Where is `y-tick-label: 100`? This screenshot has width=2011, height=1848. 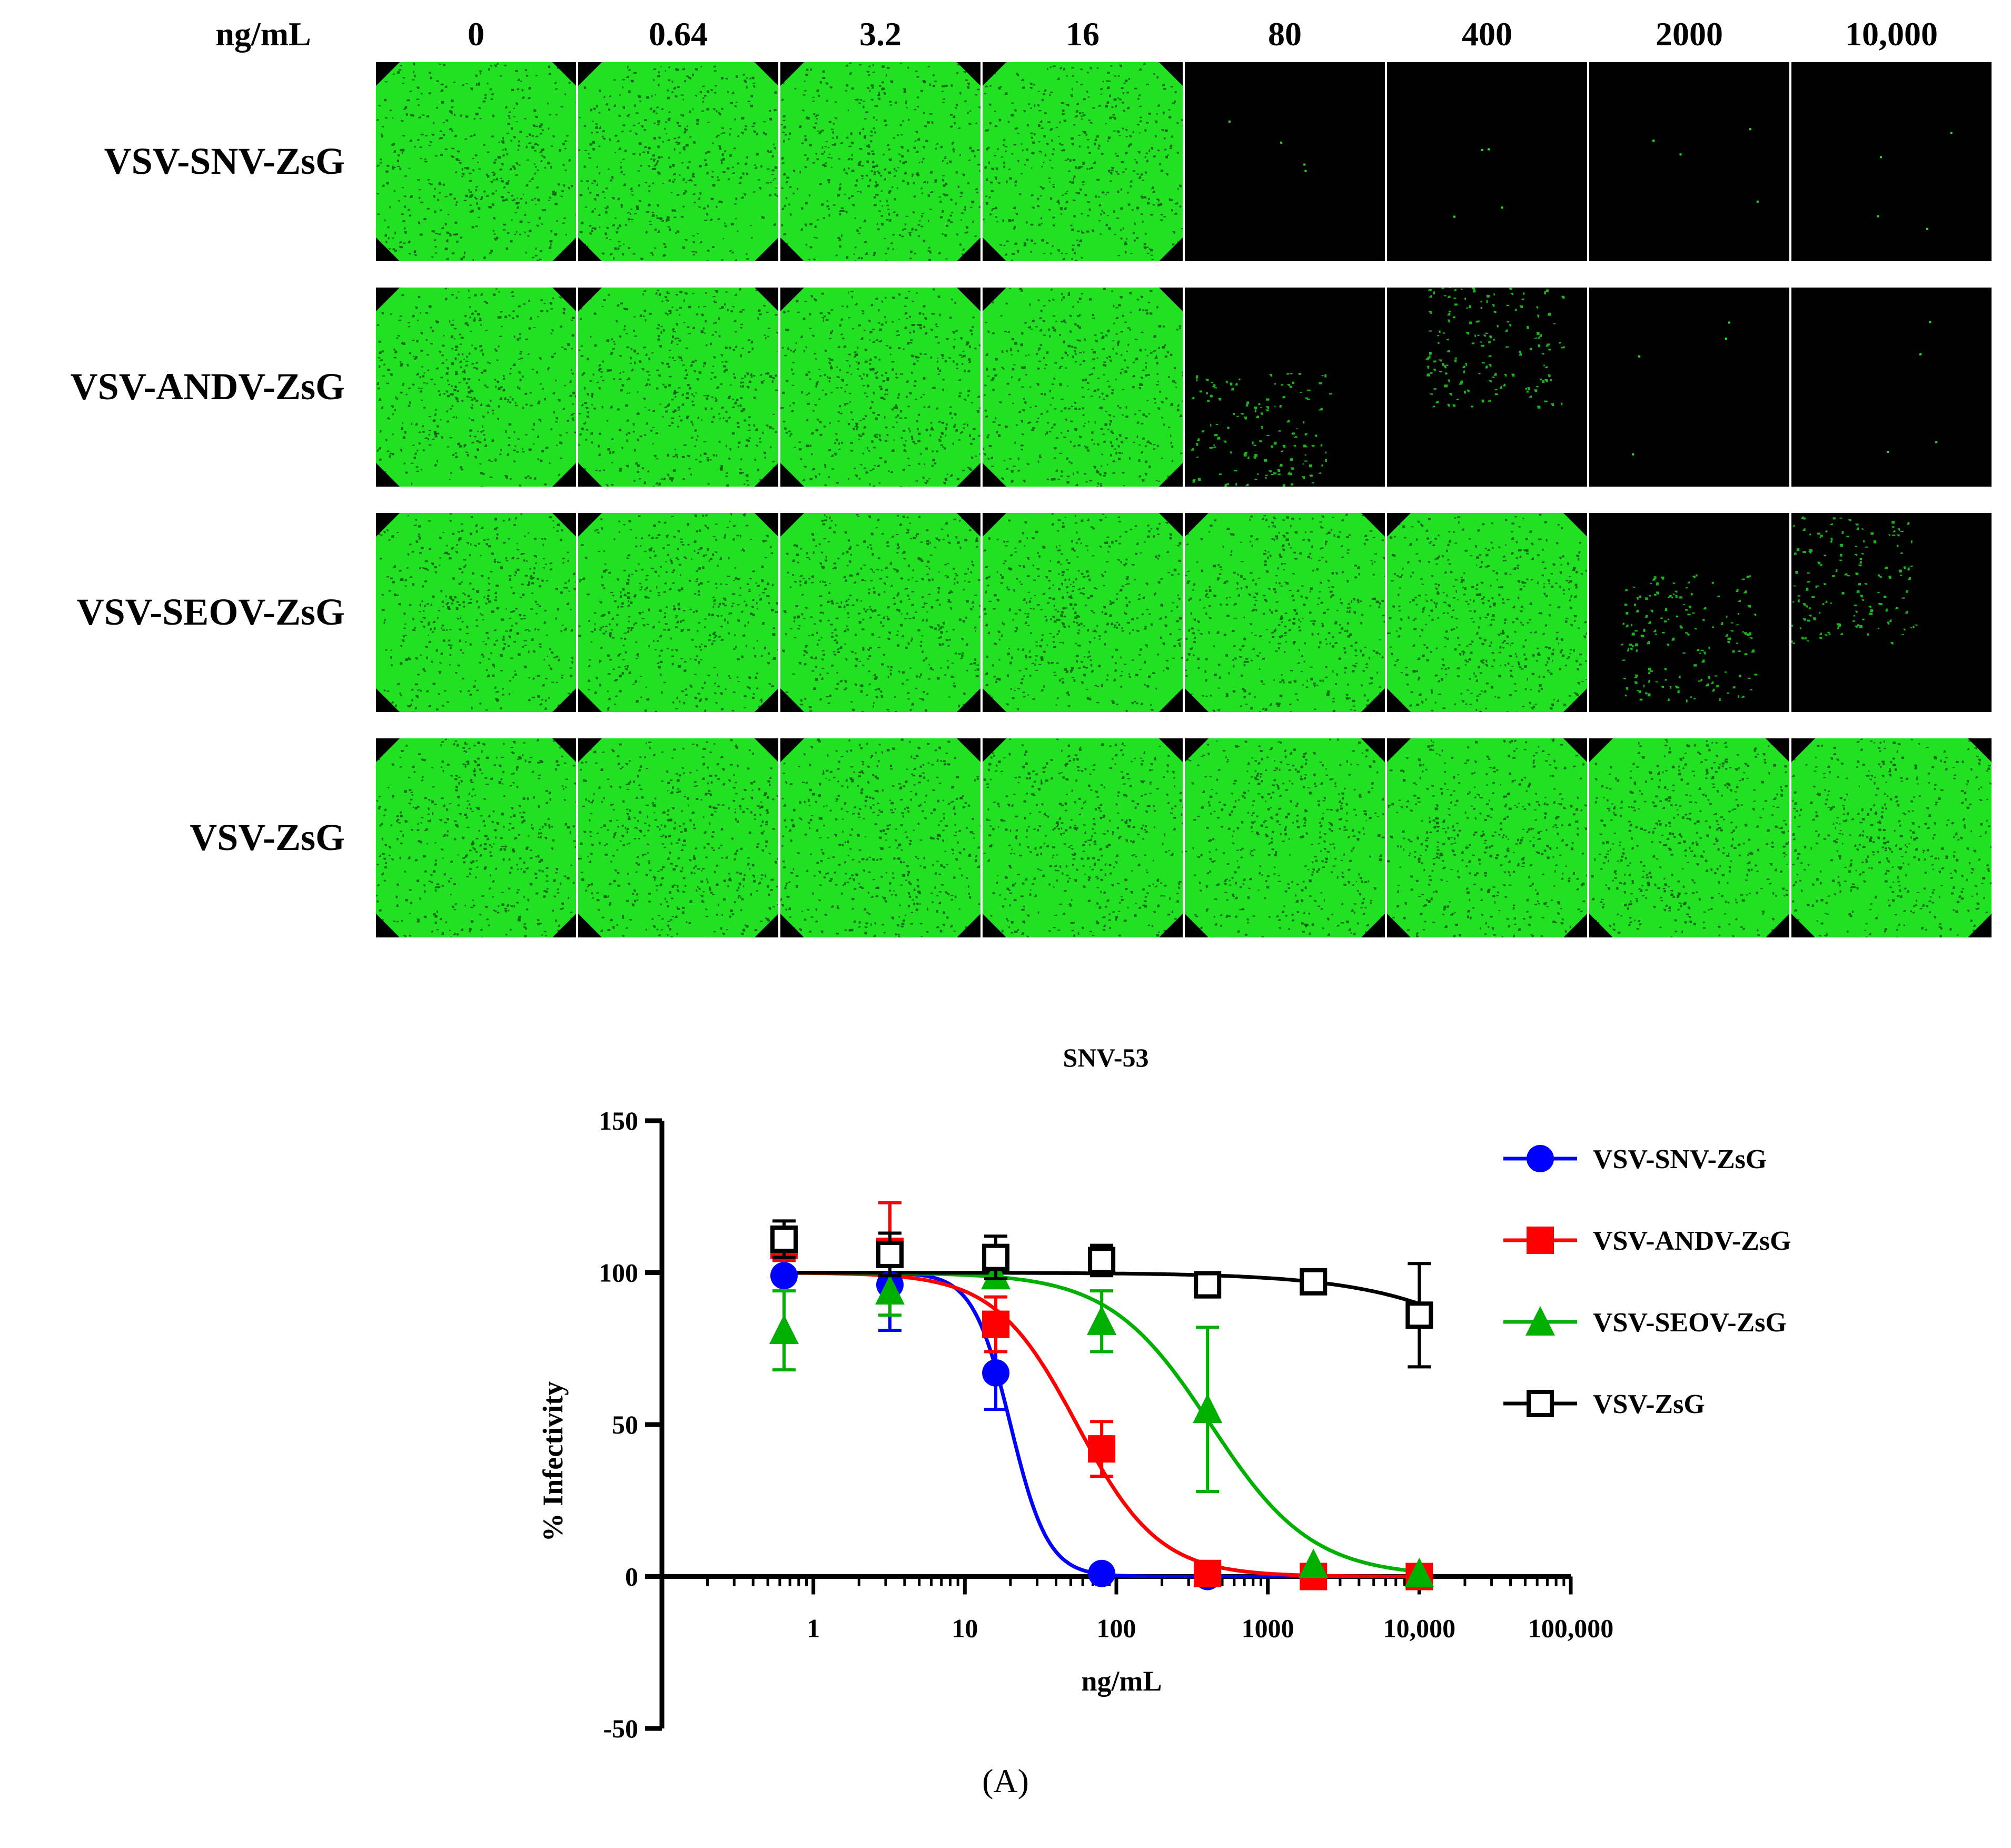 y-tick-label: 100 is located at coordinates (619, 1273).